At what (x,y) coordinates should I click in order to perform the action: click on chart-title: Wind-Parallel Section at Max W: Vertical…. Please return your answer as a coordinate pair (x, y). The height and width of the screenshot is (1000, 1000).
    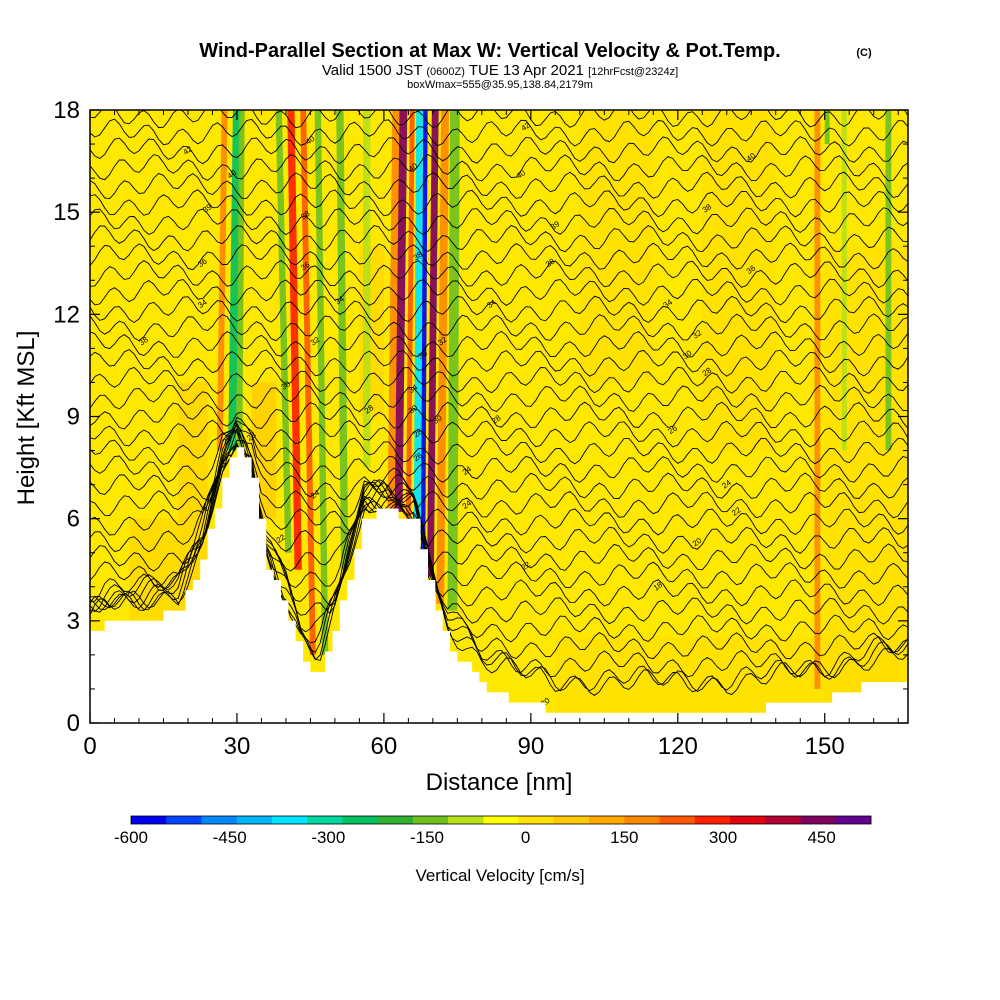
    Looking at the image, I should click on (489, 51).